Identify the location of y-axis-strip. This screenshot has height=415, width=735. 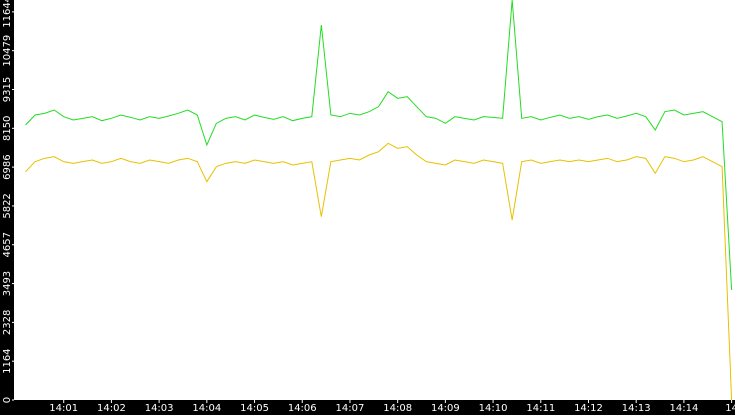
(7, 207).